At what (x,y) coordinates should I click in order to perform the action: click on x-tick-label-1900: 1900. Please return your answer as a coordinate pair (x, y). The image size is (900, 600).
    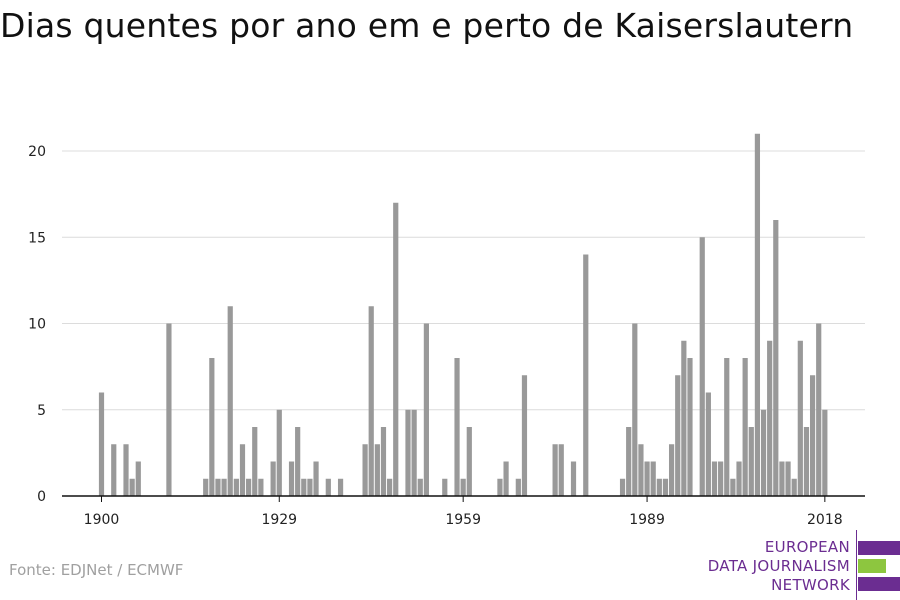
    Looking at the image, I should click on (102, 520).